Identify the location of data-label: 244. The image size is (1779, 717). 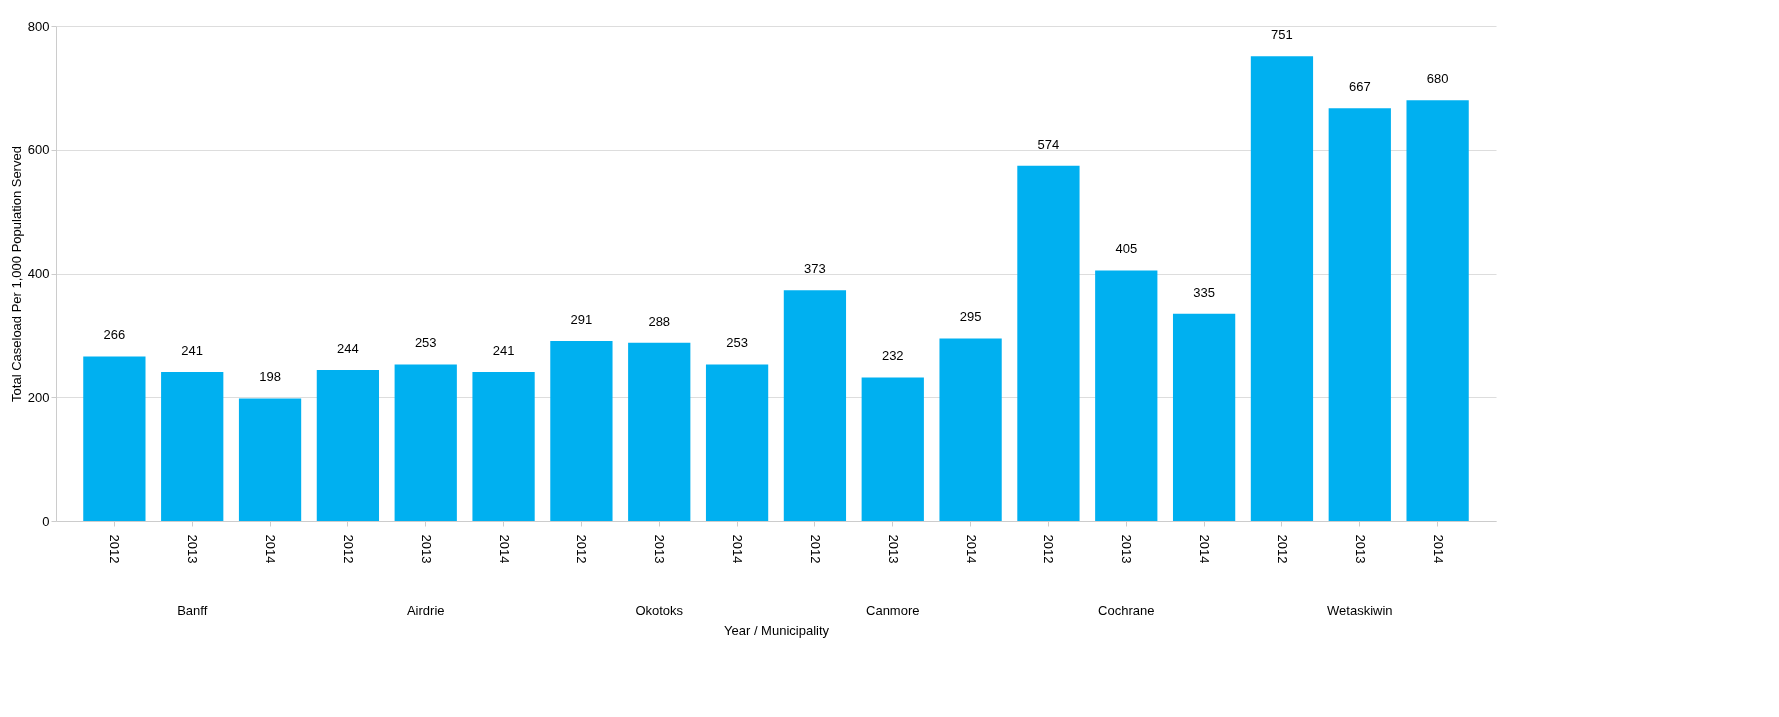
(348, 349).